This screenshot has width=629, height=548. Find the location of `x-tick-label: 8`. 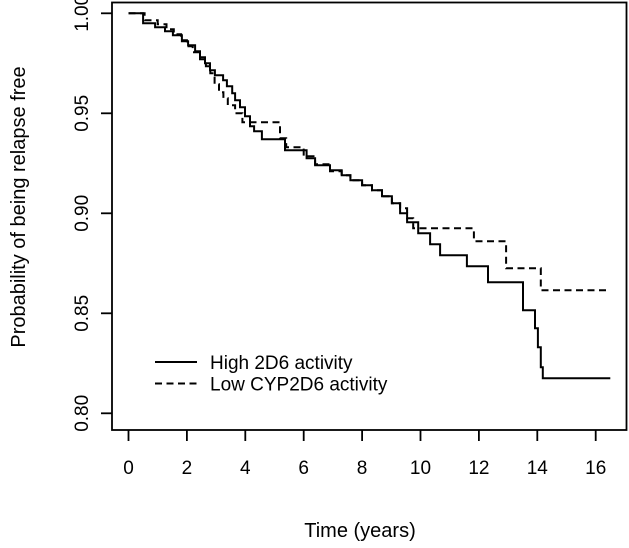

x-tick-label: 8 is located at coordinates (362, 468).